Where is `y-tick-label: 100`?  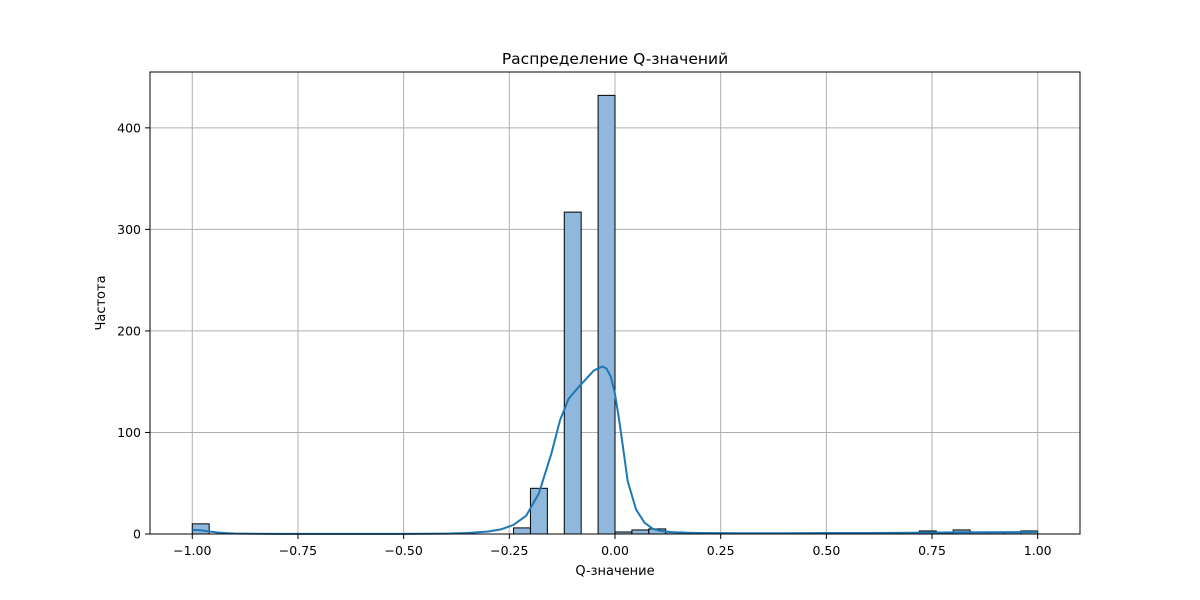 y-tick-label: 100 is located at coordinates (129, 432).